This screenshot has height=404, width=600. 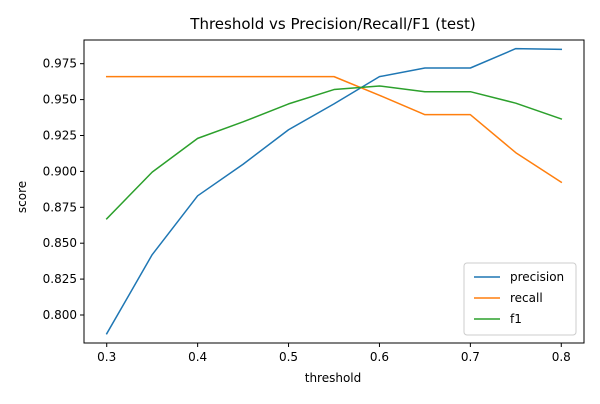 I want to click on y-tick-label: 0.850, so click(x=60, y=243).